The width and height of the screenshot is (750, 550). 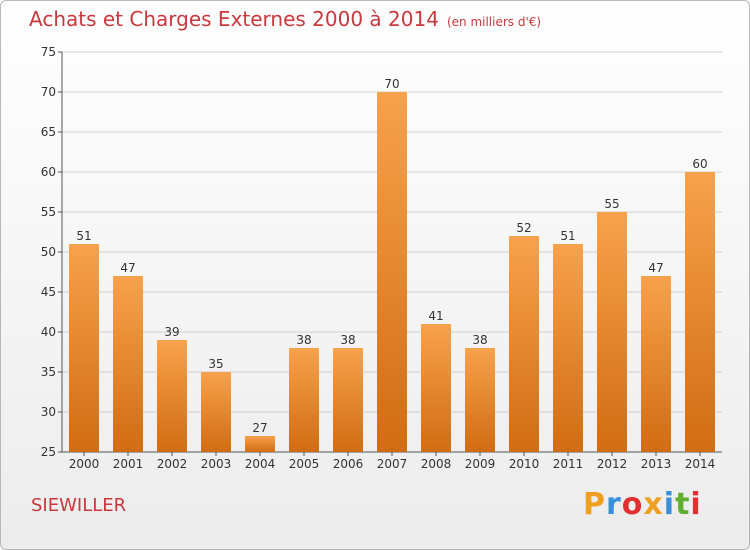 What do you see at coordinates (524, 344) in the screenshot?
I see `bar-2010` at bounding box center [524, 344].